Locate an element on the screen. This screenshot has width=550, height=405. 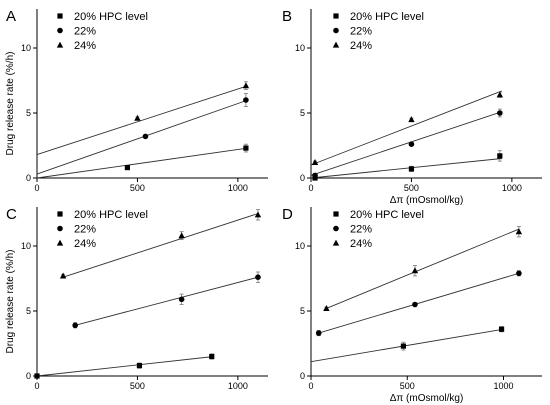
y-axis-label: Drug release rate (%/h) is located at coordinates (10, 302).